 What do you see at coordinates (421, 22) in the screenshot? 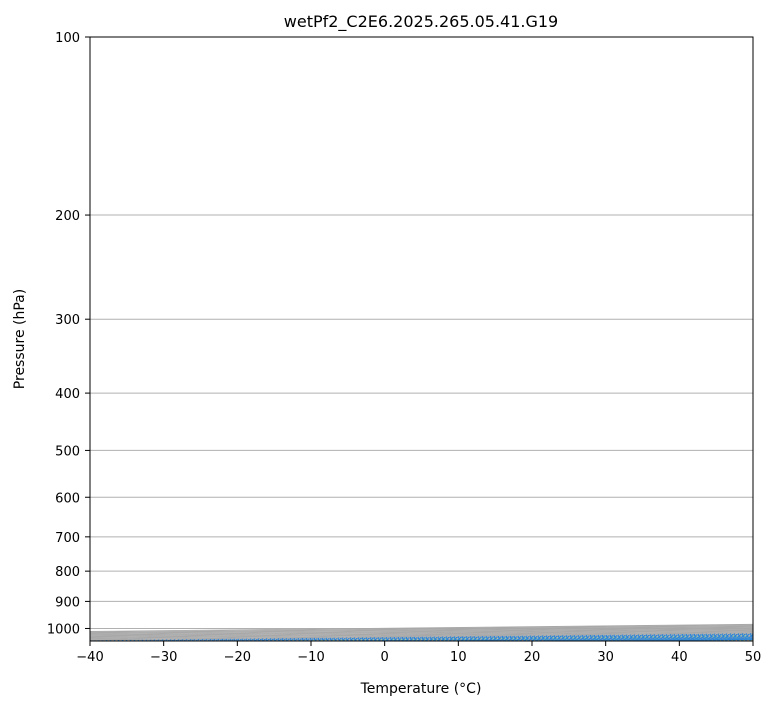
I see `chart-title: wetPf2_C2E6.2025.265.05.41.G19` at bounding box center [421, 22].